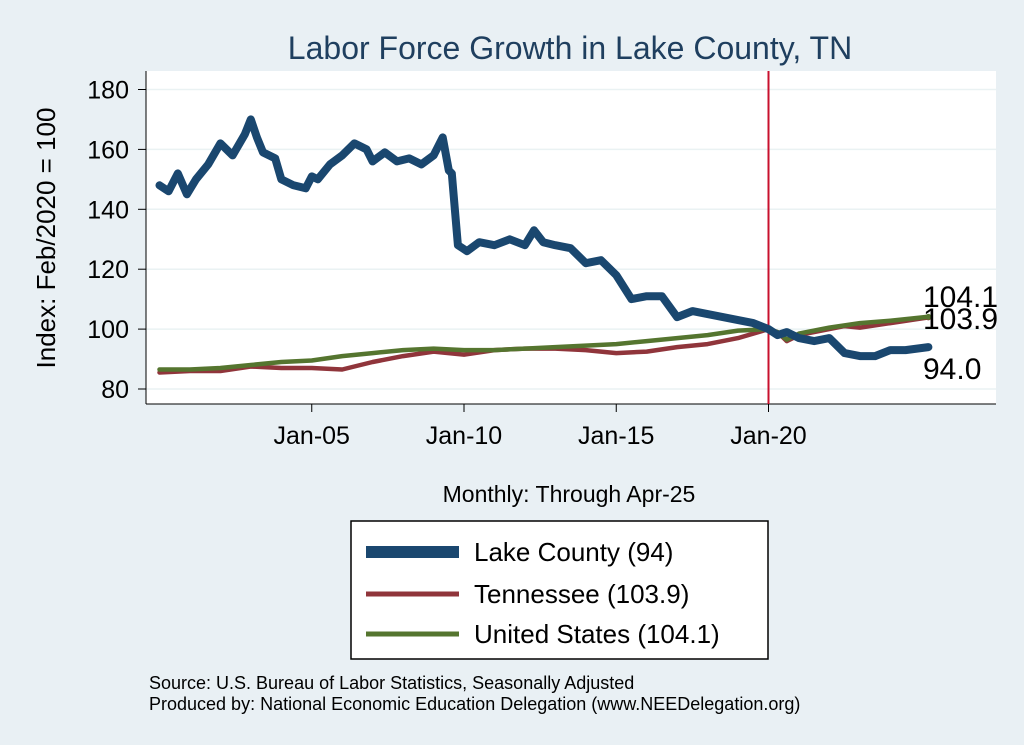  I want to click on y-axis-ticks: 80 100 120 140 160 180, so click(116, 240).